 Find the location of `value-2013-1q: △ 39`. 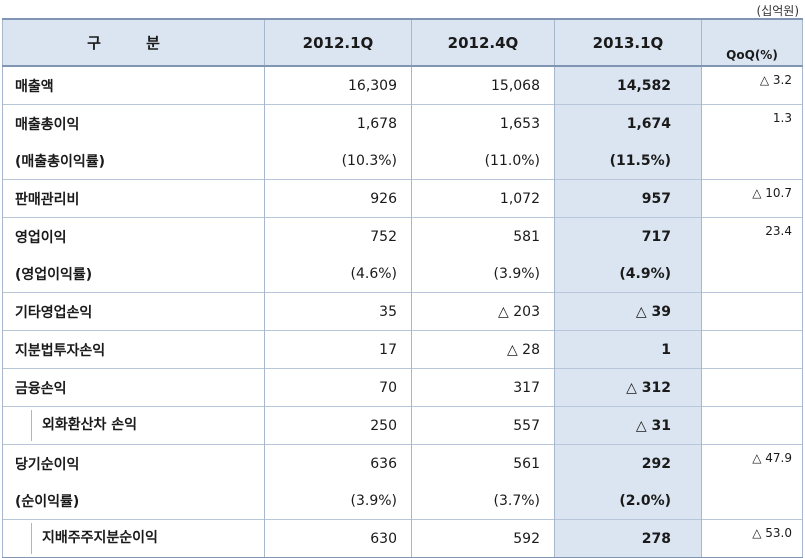

value-2013-1q: △ 39 is located at coordinates (628, 311).